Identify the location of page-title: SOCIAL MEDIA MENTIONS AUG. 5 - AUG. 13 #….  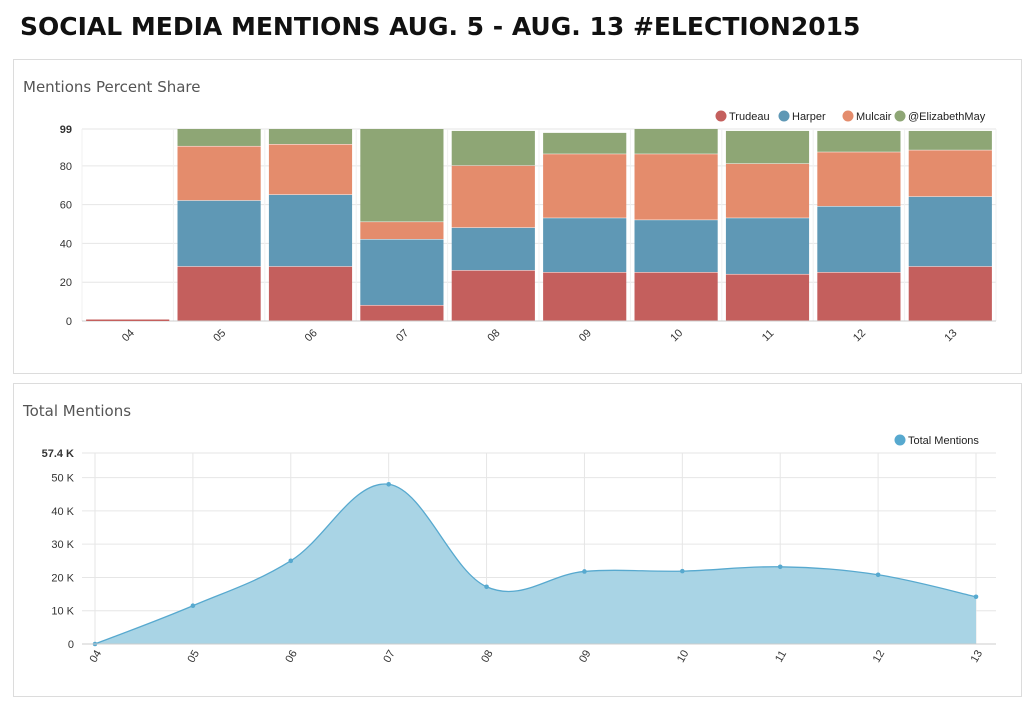
(440, 26).